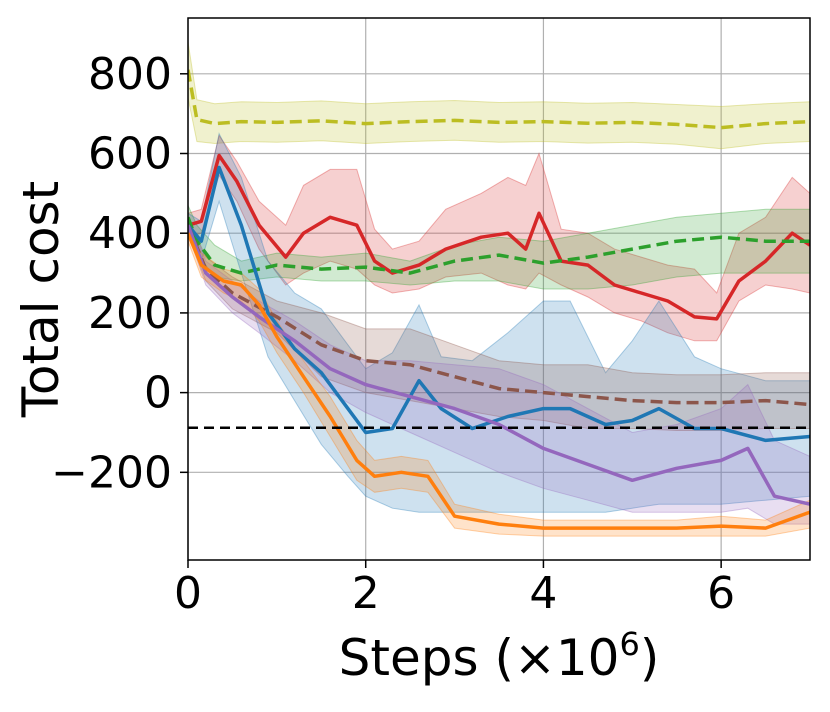  What do you see at coordinates (130, 154) in the screenshot?
I see `y-tick-label: 600` at bounding box center [130, 154].